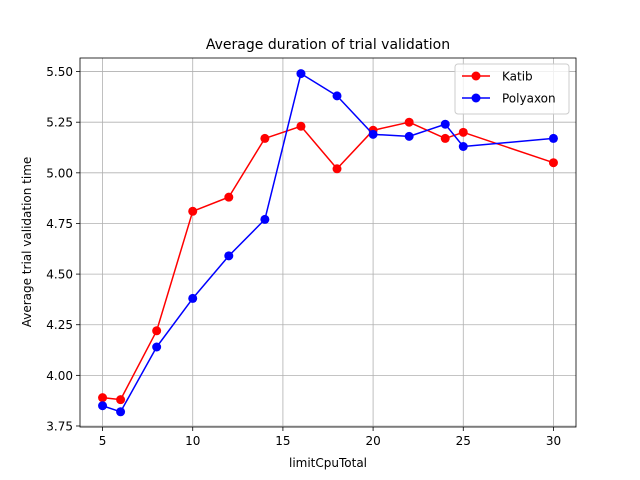  Describe the element at coordinates (463, 441) in the screenshot. I see `x-tick-label: 25` at that location.